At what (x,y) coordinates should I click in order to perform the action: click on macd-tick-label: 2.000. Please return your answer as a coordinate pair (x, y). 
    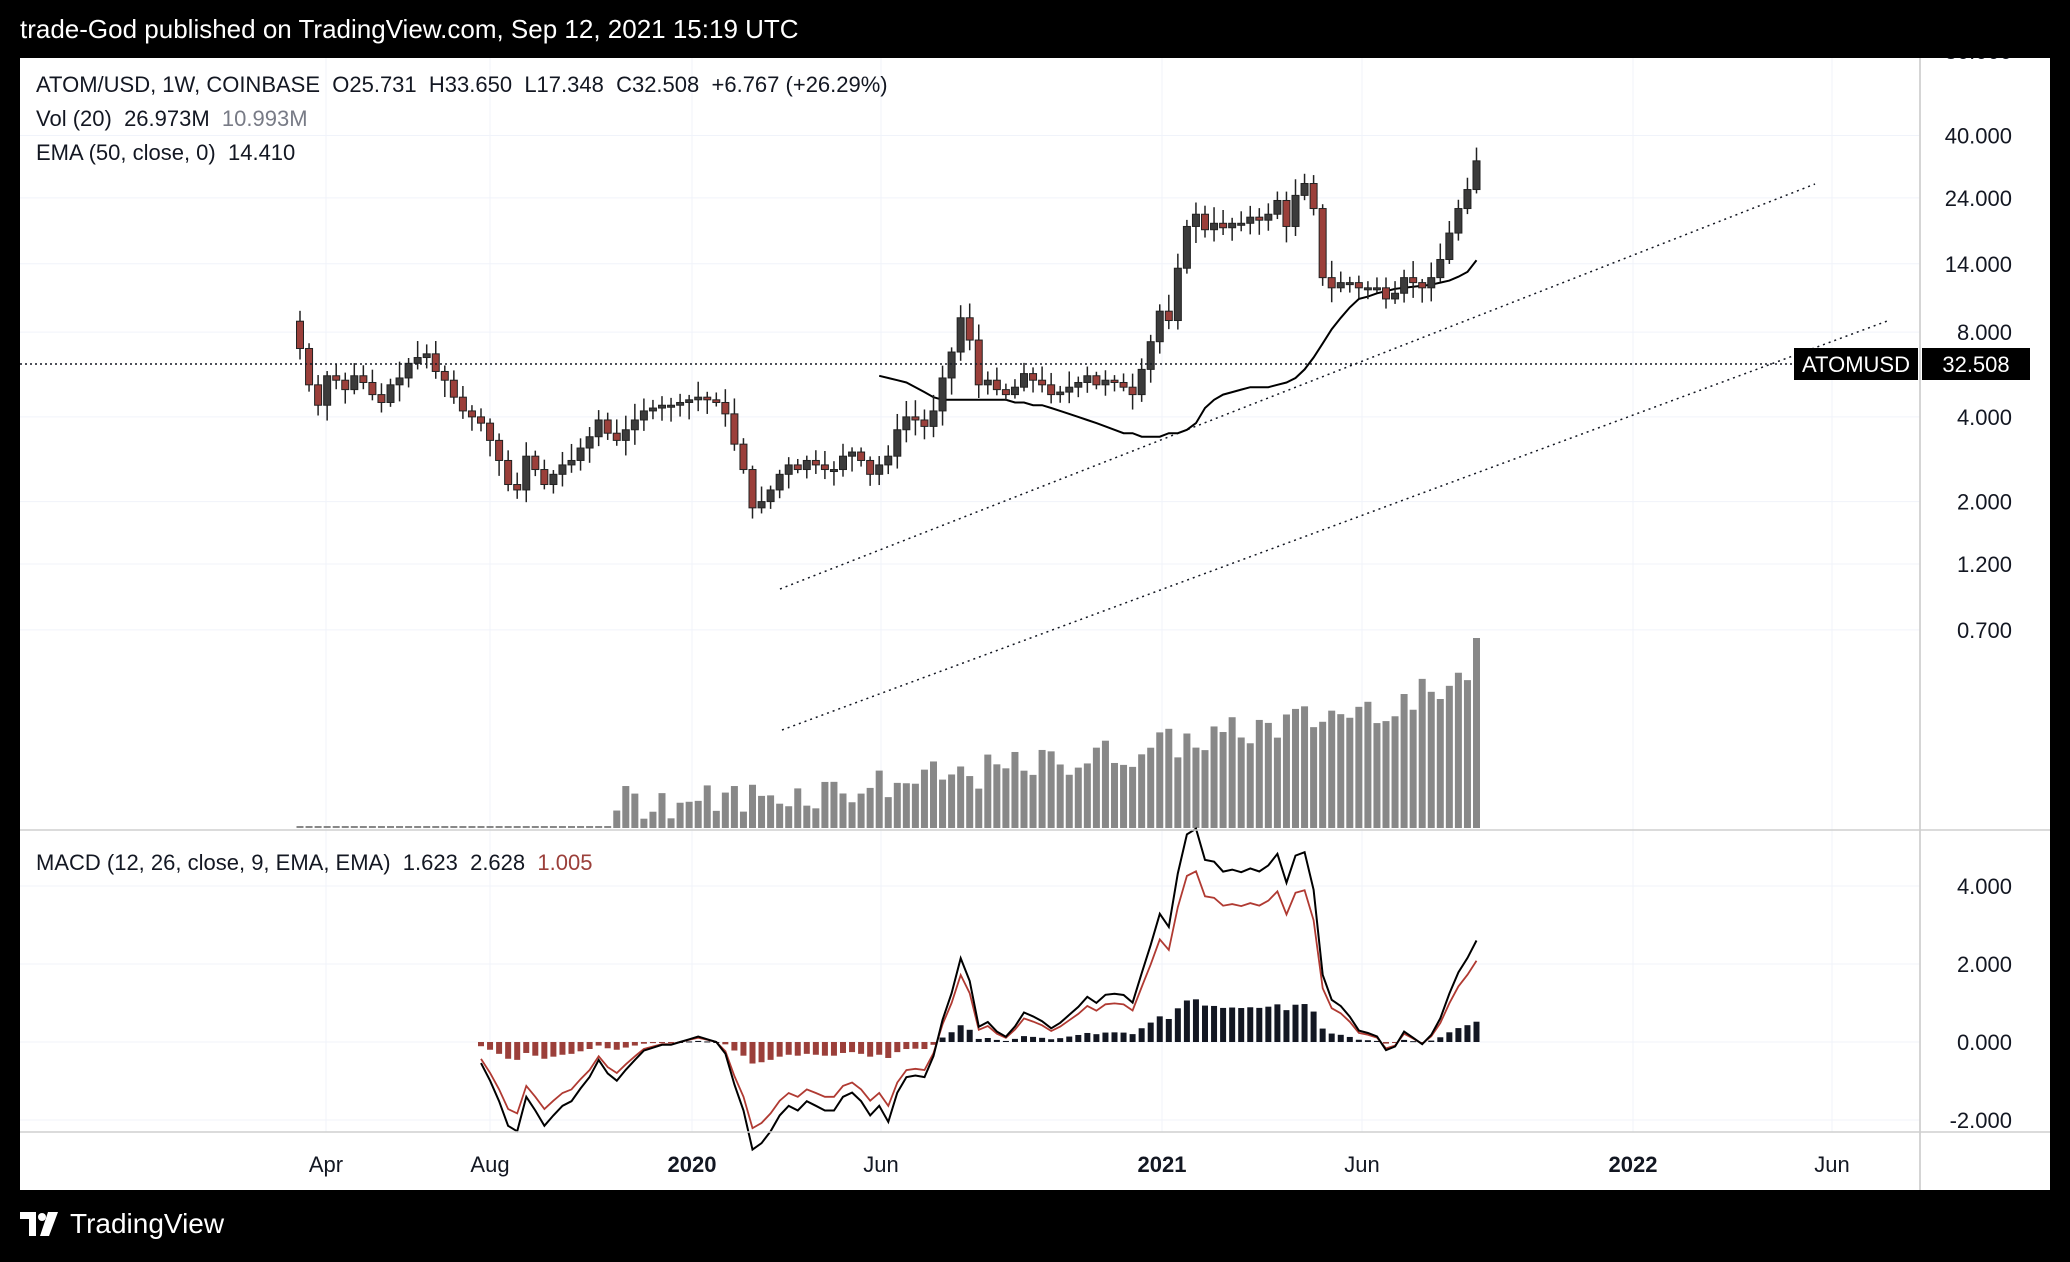
    Looking at the image, I should click on (1984, 964).